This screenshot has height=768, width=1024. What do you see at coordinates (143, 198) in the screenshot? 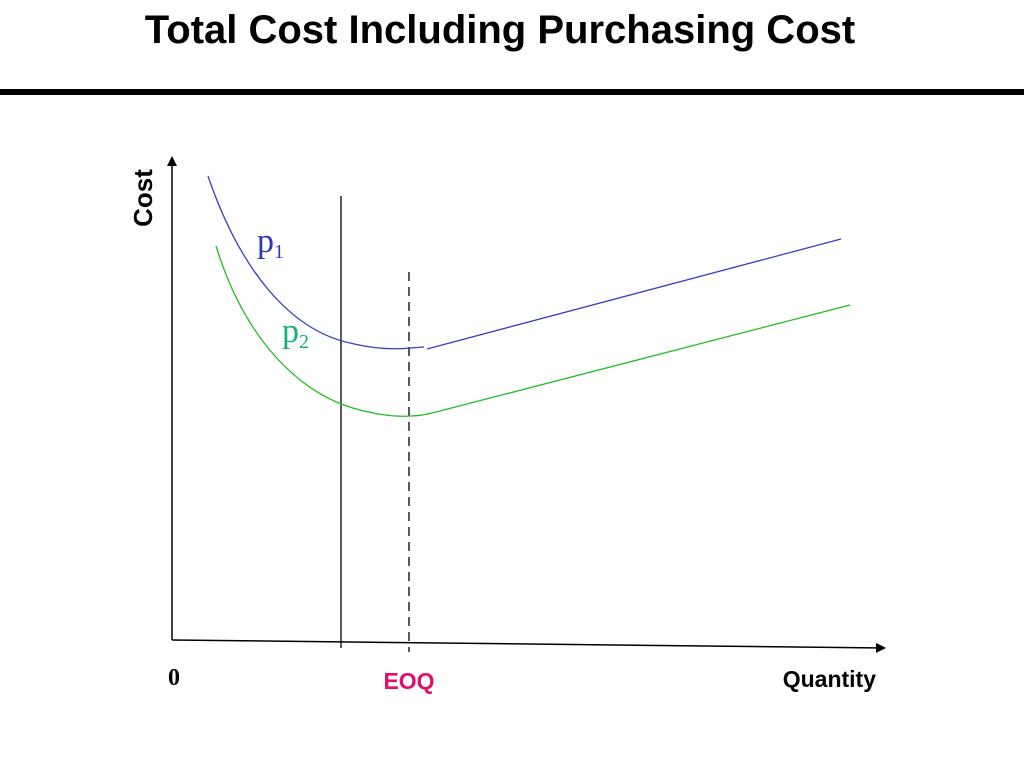
I see `y-axis-label: Cost` at bounding box center [143, 198].